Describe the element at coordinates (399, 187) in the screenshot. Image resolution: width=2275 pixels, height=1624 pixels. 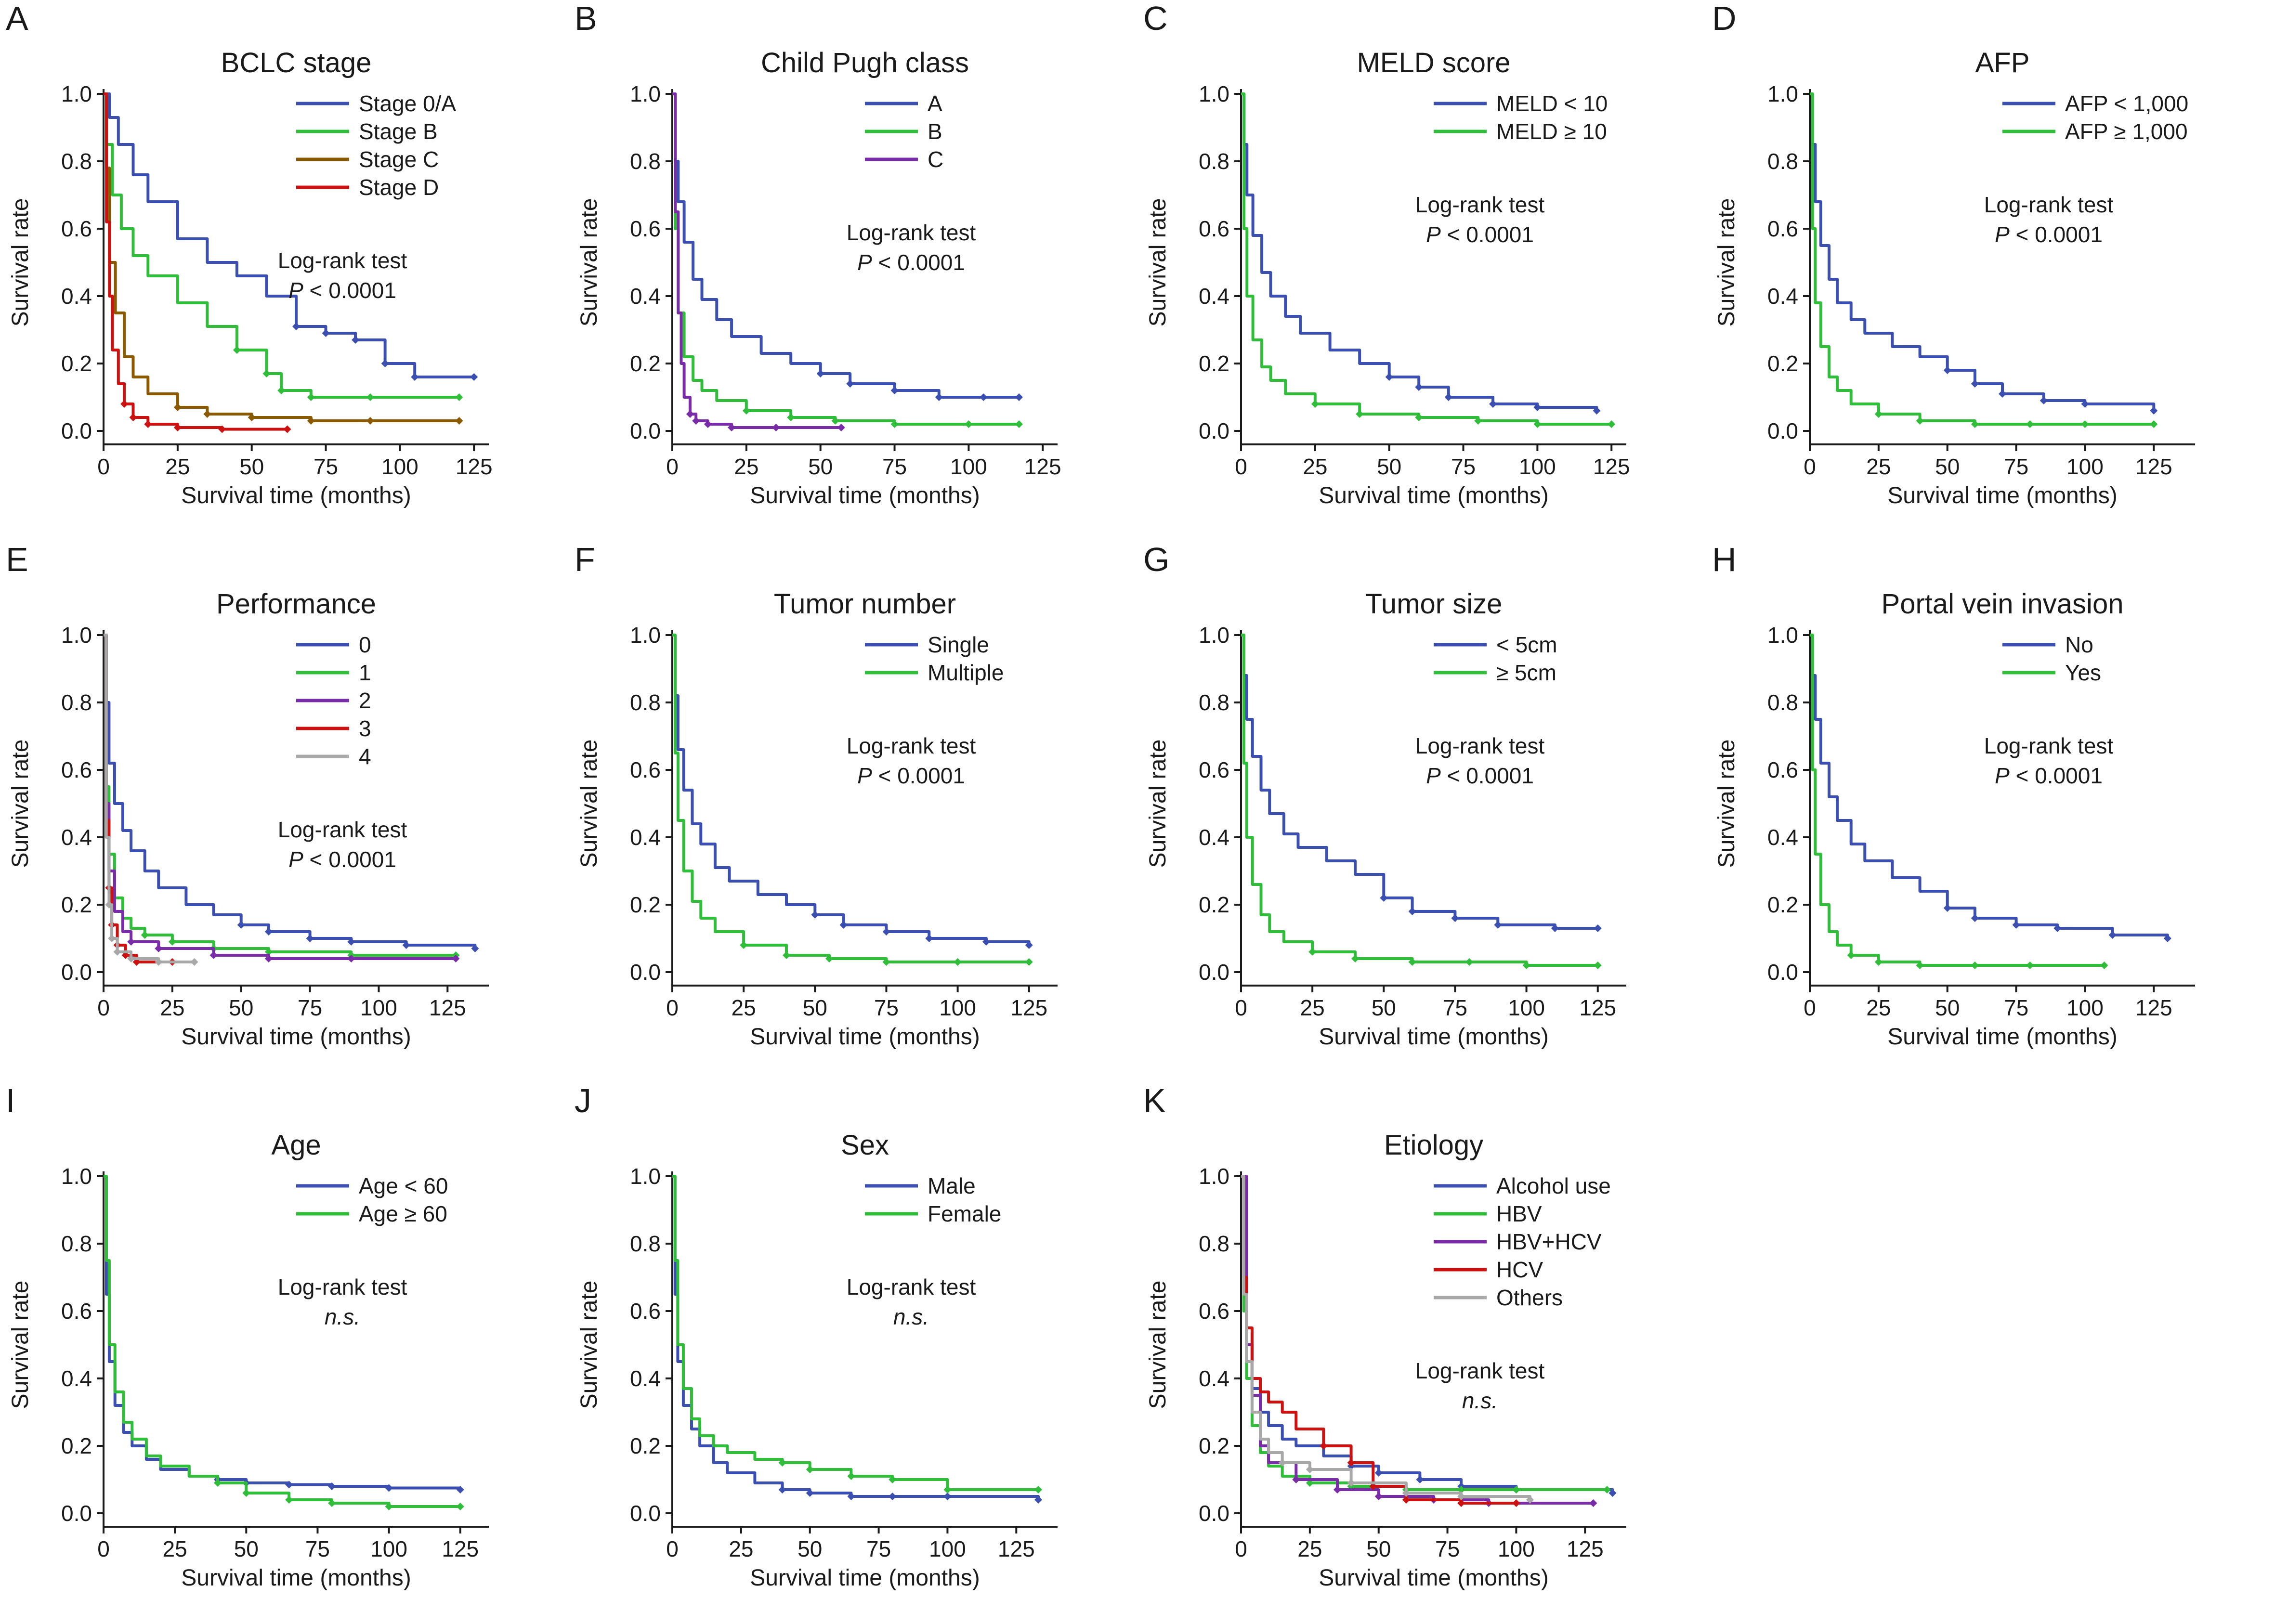
I see `legend-label: Stage D` at that location.